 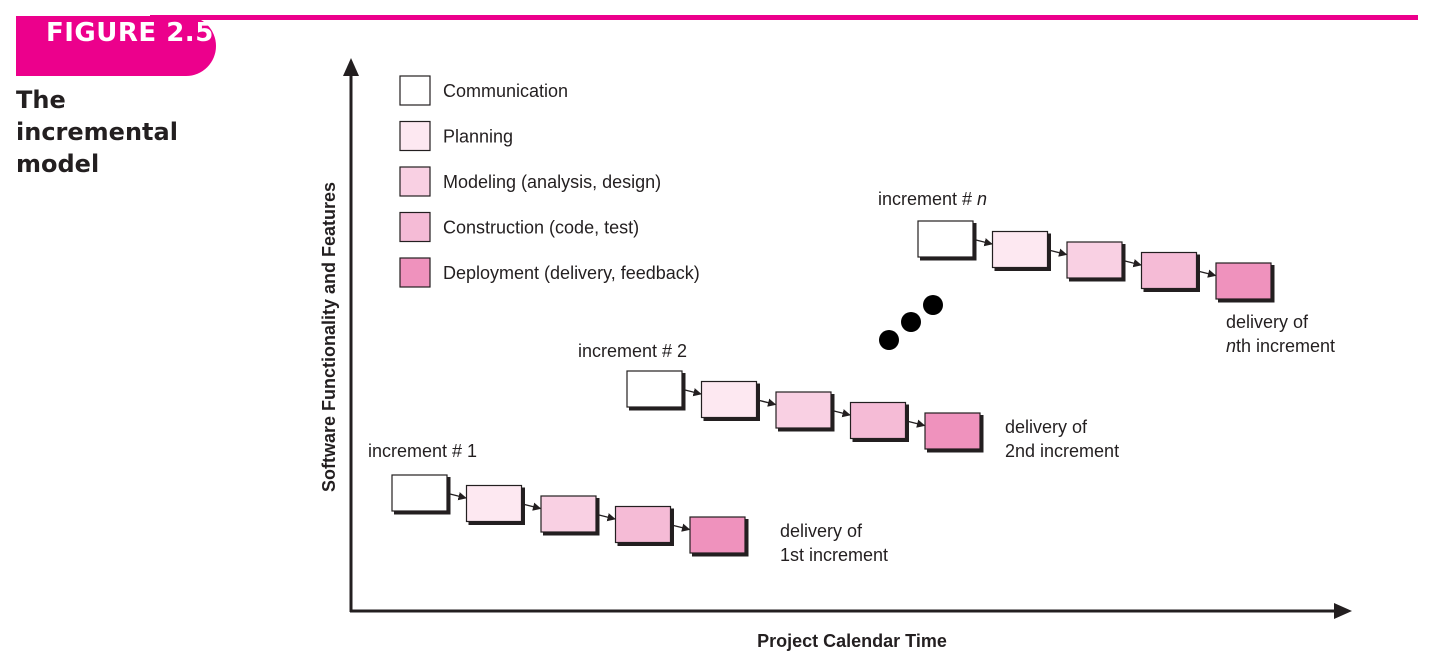 I want to click on increment-2-chain, so click(x=805, y=411).